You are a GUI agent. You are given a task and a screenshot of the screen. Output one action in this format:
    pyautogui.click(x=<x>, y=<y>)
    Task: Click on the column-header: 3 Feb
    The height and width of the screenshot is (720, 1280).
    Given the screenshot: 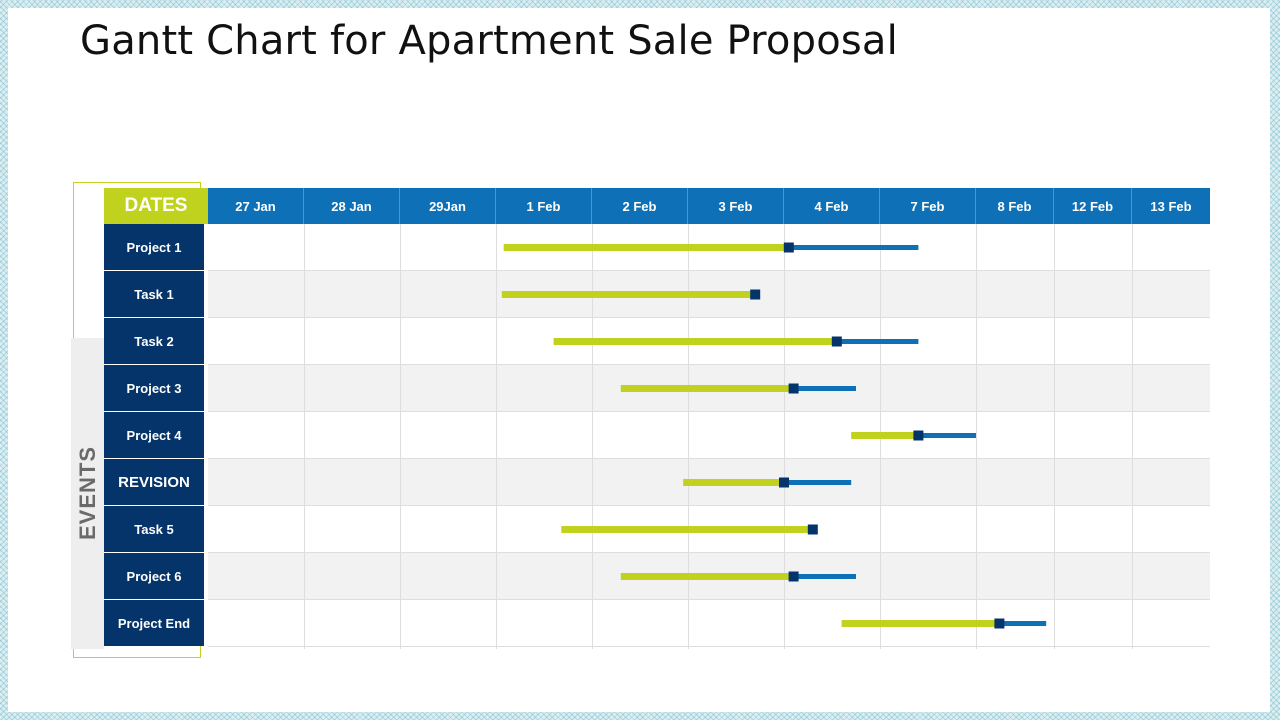 What is the action you would take?
    pyautogui.click(x=736, y=206)
    